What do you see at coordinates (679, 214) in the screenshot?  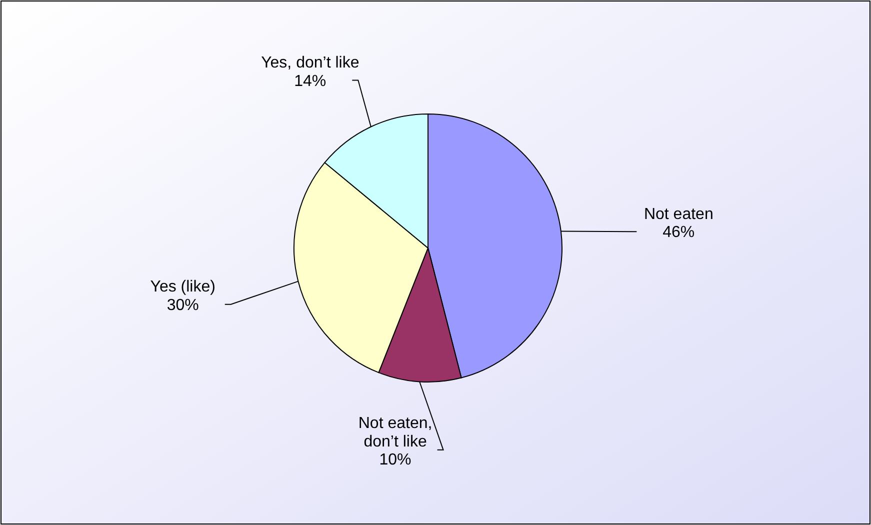 I see `slice-label: Not eaten` at bounding box center [679, 214].